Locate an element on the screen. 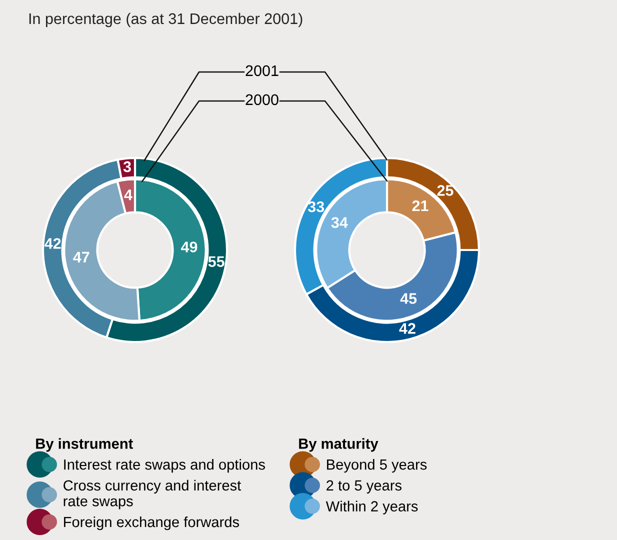 Image resolution: width=617 pixels, height=540 pixels. data-label: 45 is located at coordinates (408, 298).